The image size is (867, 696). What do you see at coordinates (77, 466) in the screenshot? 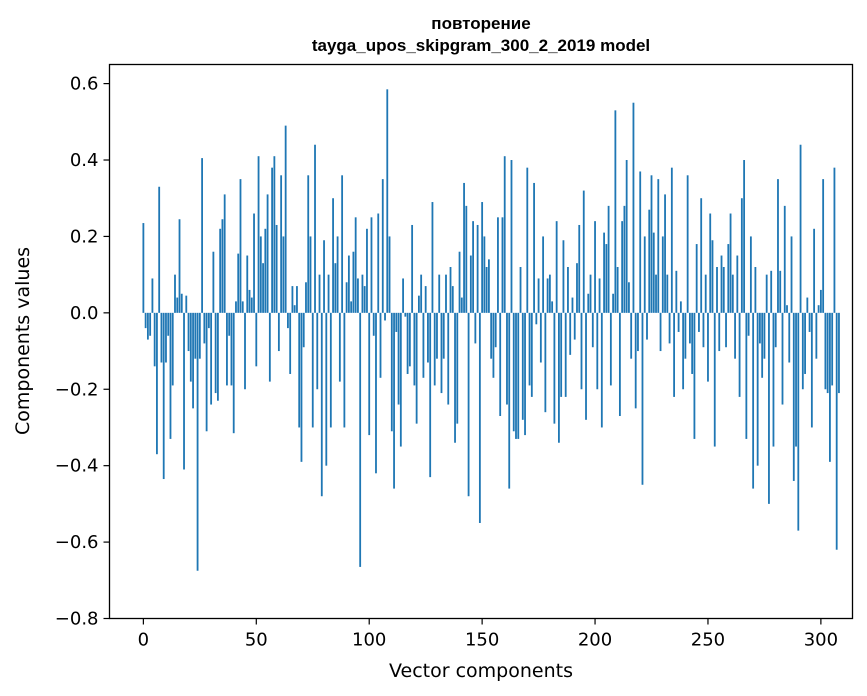
I see `y-tick-label: −0.4` at bounding box center [77, 466].